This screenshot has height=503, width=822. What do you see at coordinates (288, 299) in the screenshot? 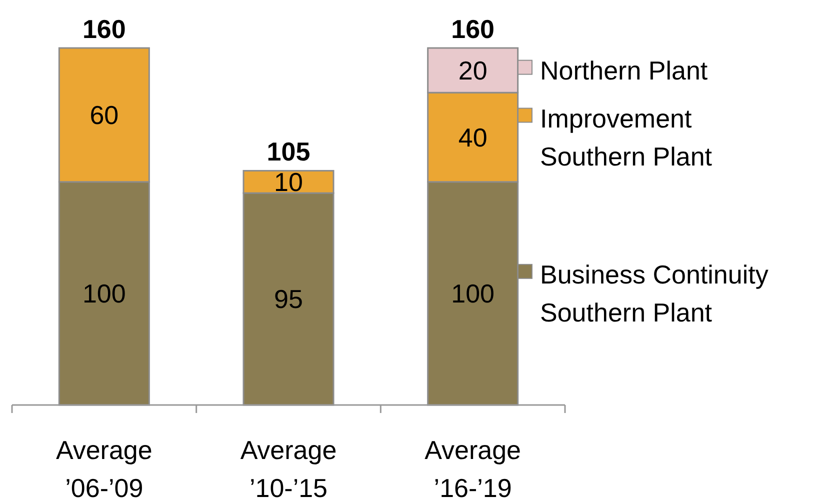
I see `data-label: 95` at bounding box center [288, 299].